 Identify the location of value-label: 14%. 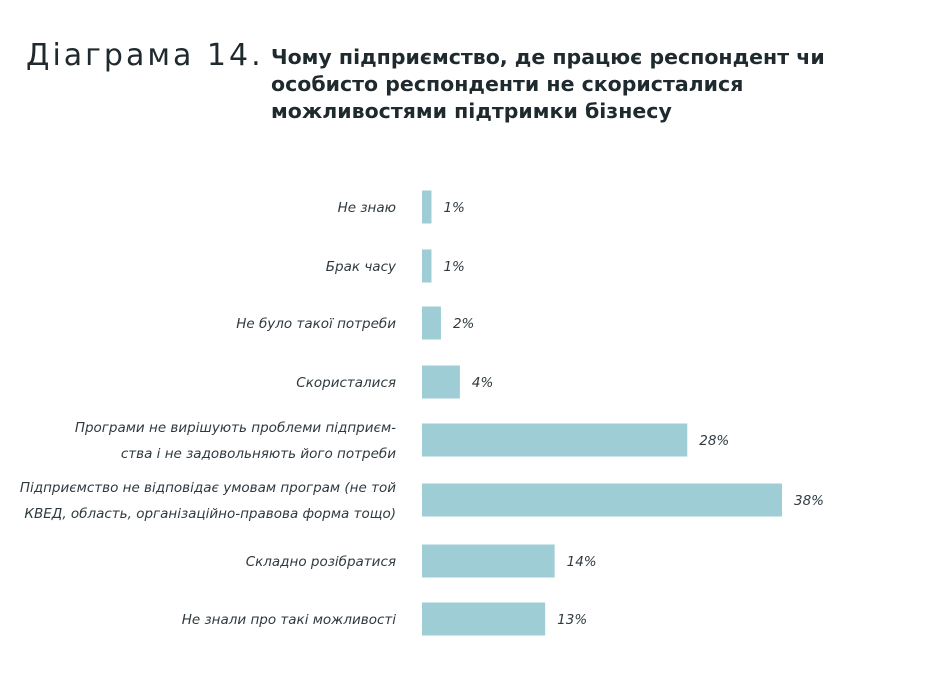
(582, 562).